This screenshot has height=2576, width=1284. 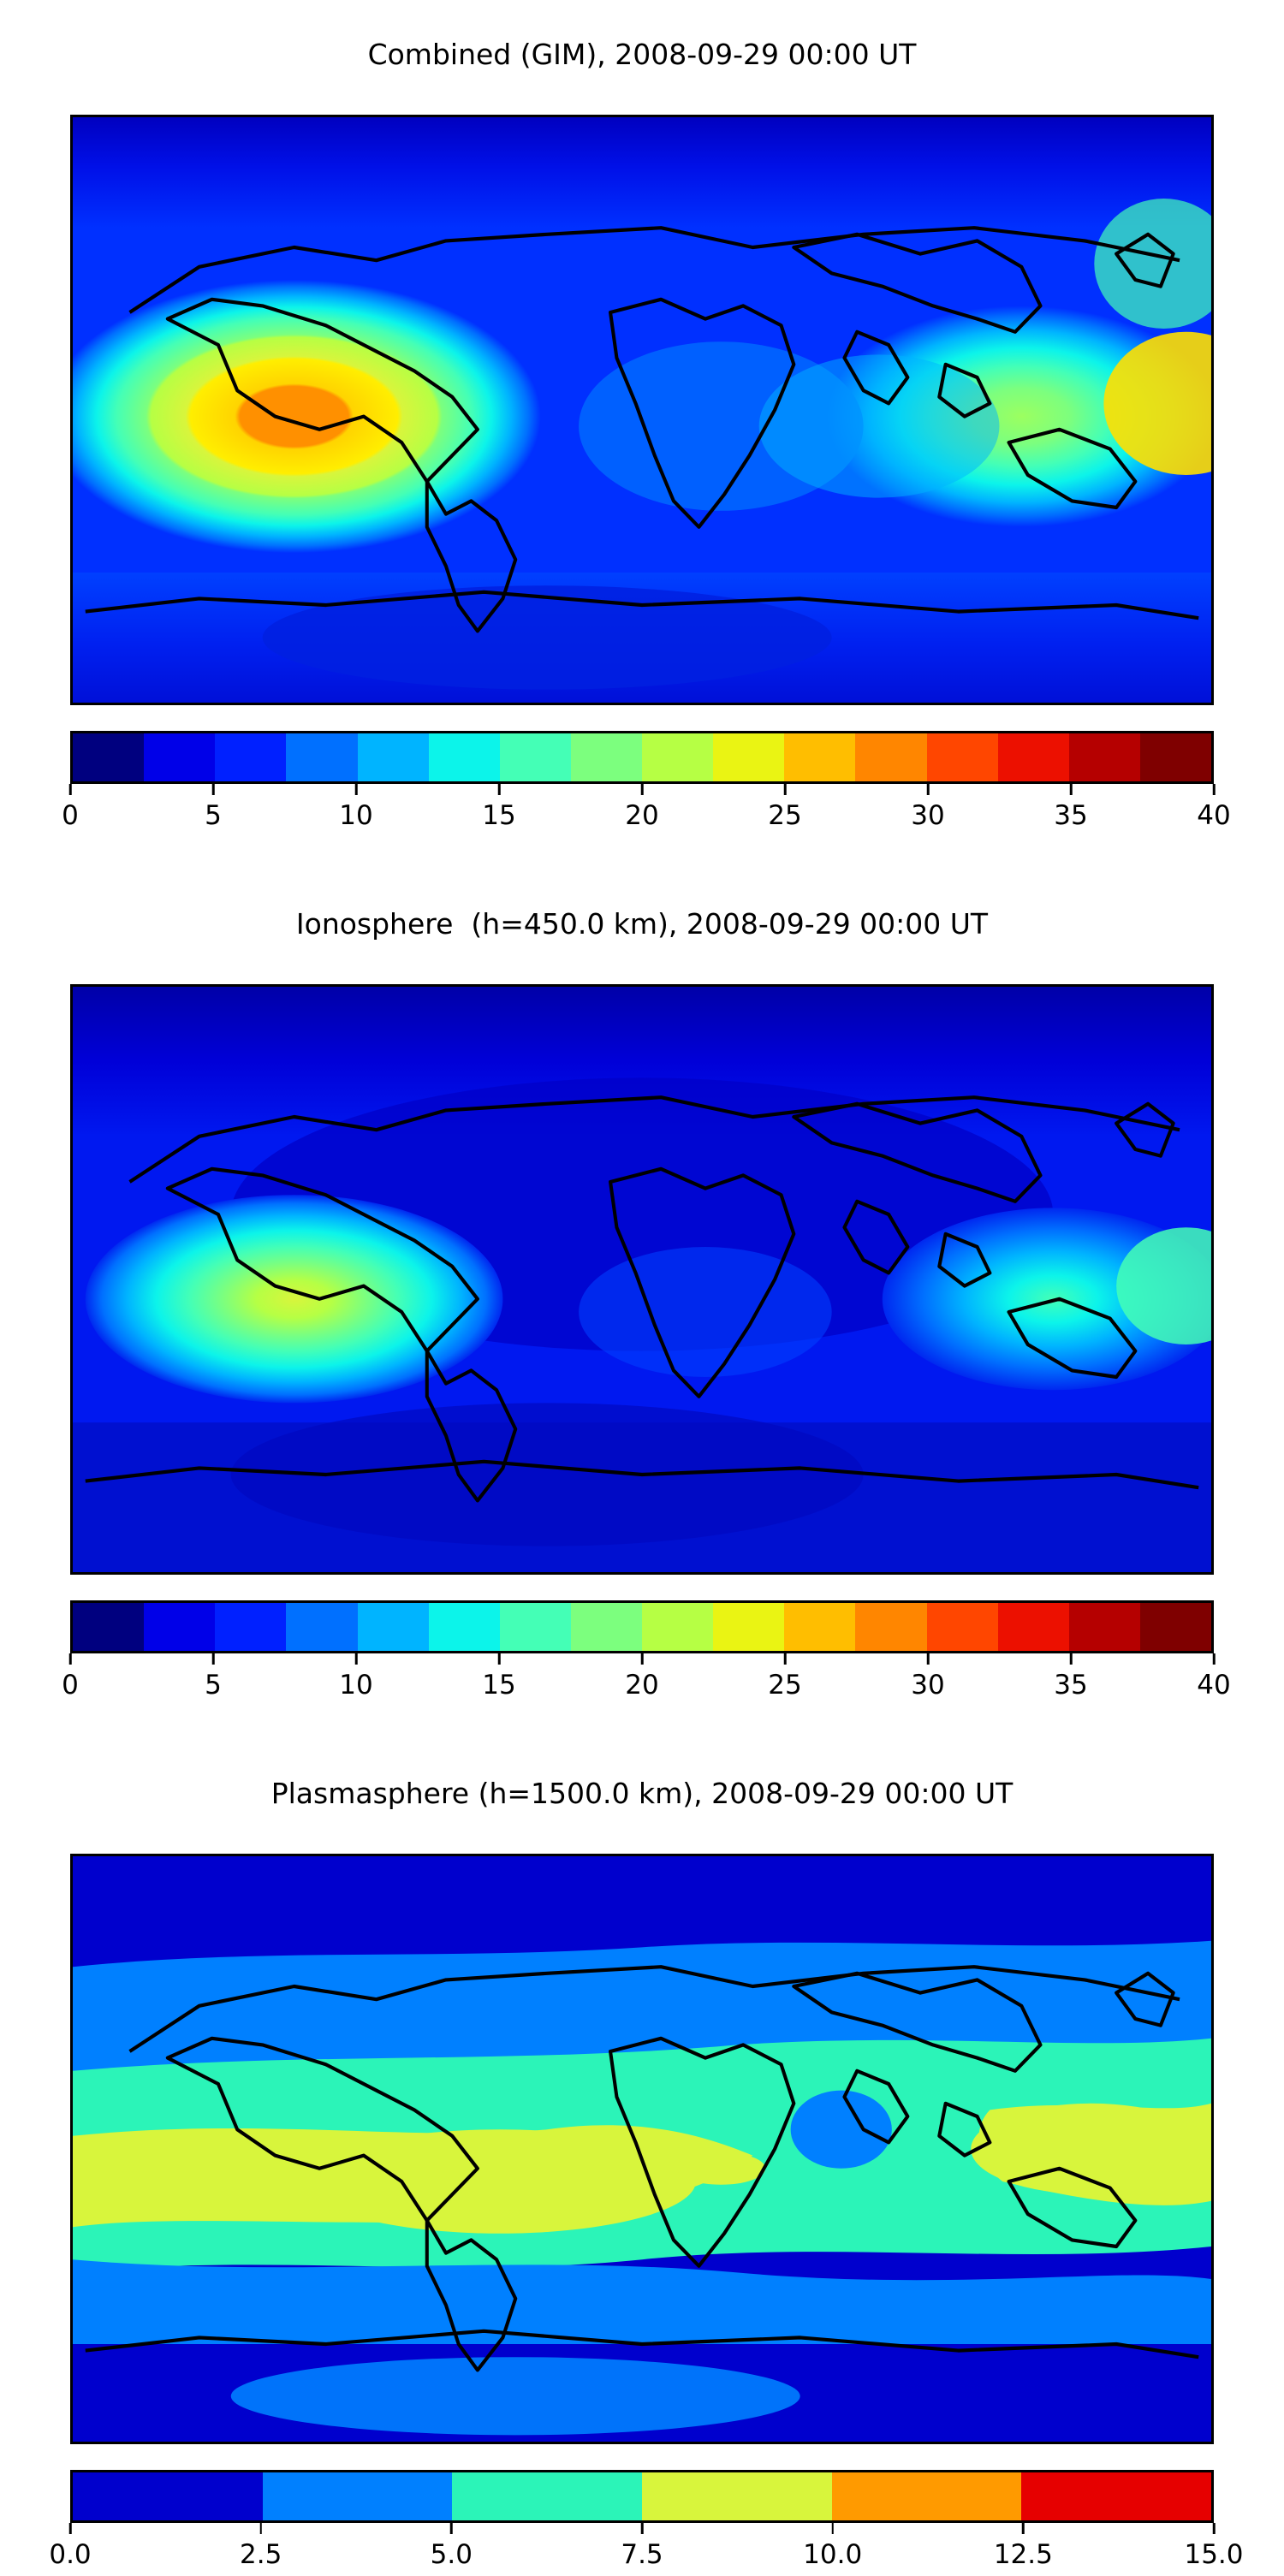 What do you see at coordinates (70, 2554) in the screenshot?
I see `colorbar-ticklabel-0: 0.0` at bounding box center [70, 2554].